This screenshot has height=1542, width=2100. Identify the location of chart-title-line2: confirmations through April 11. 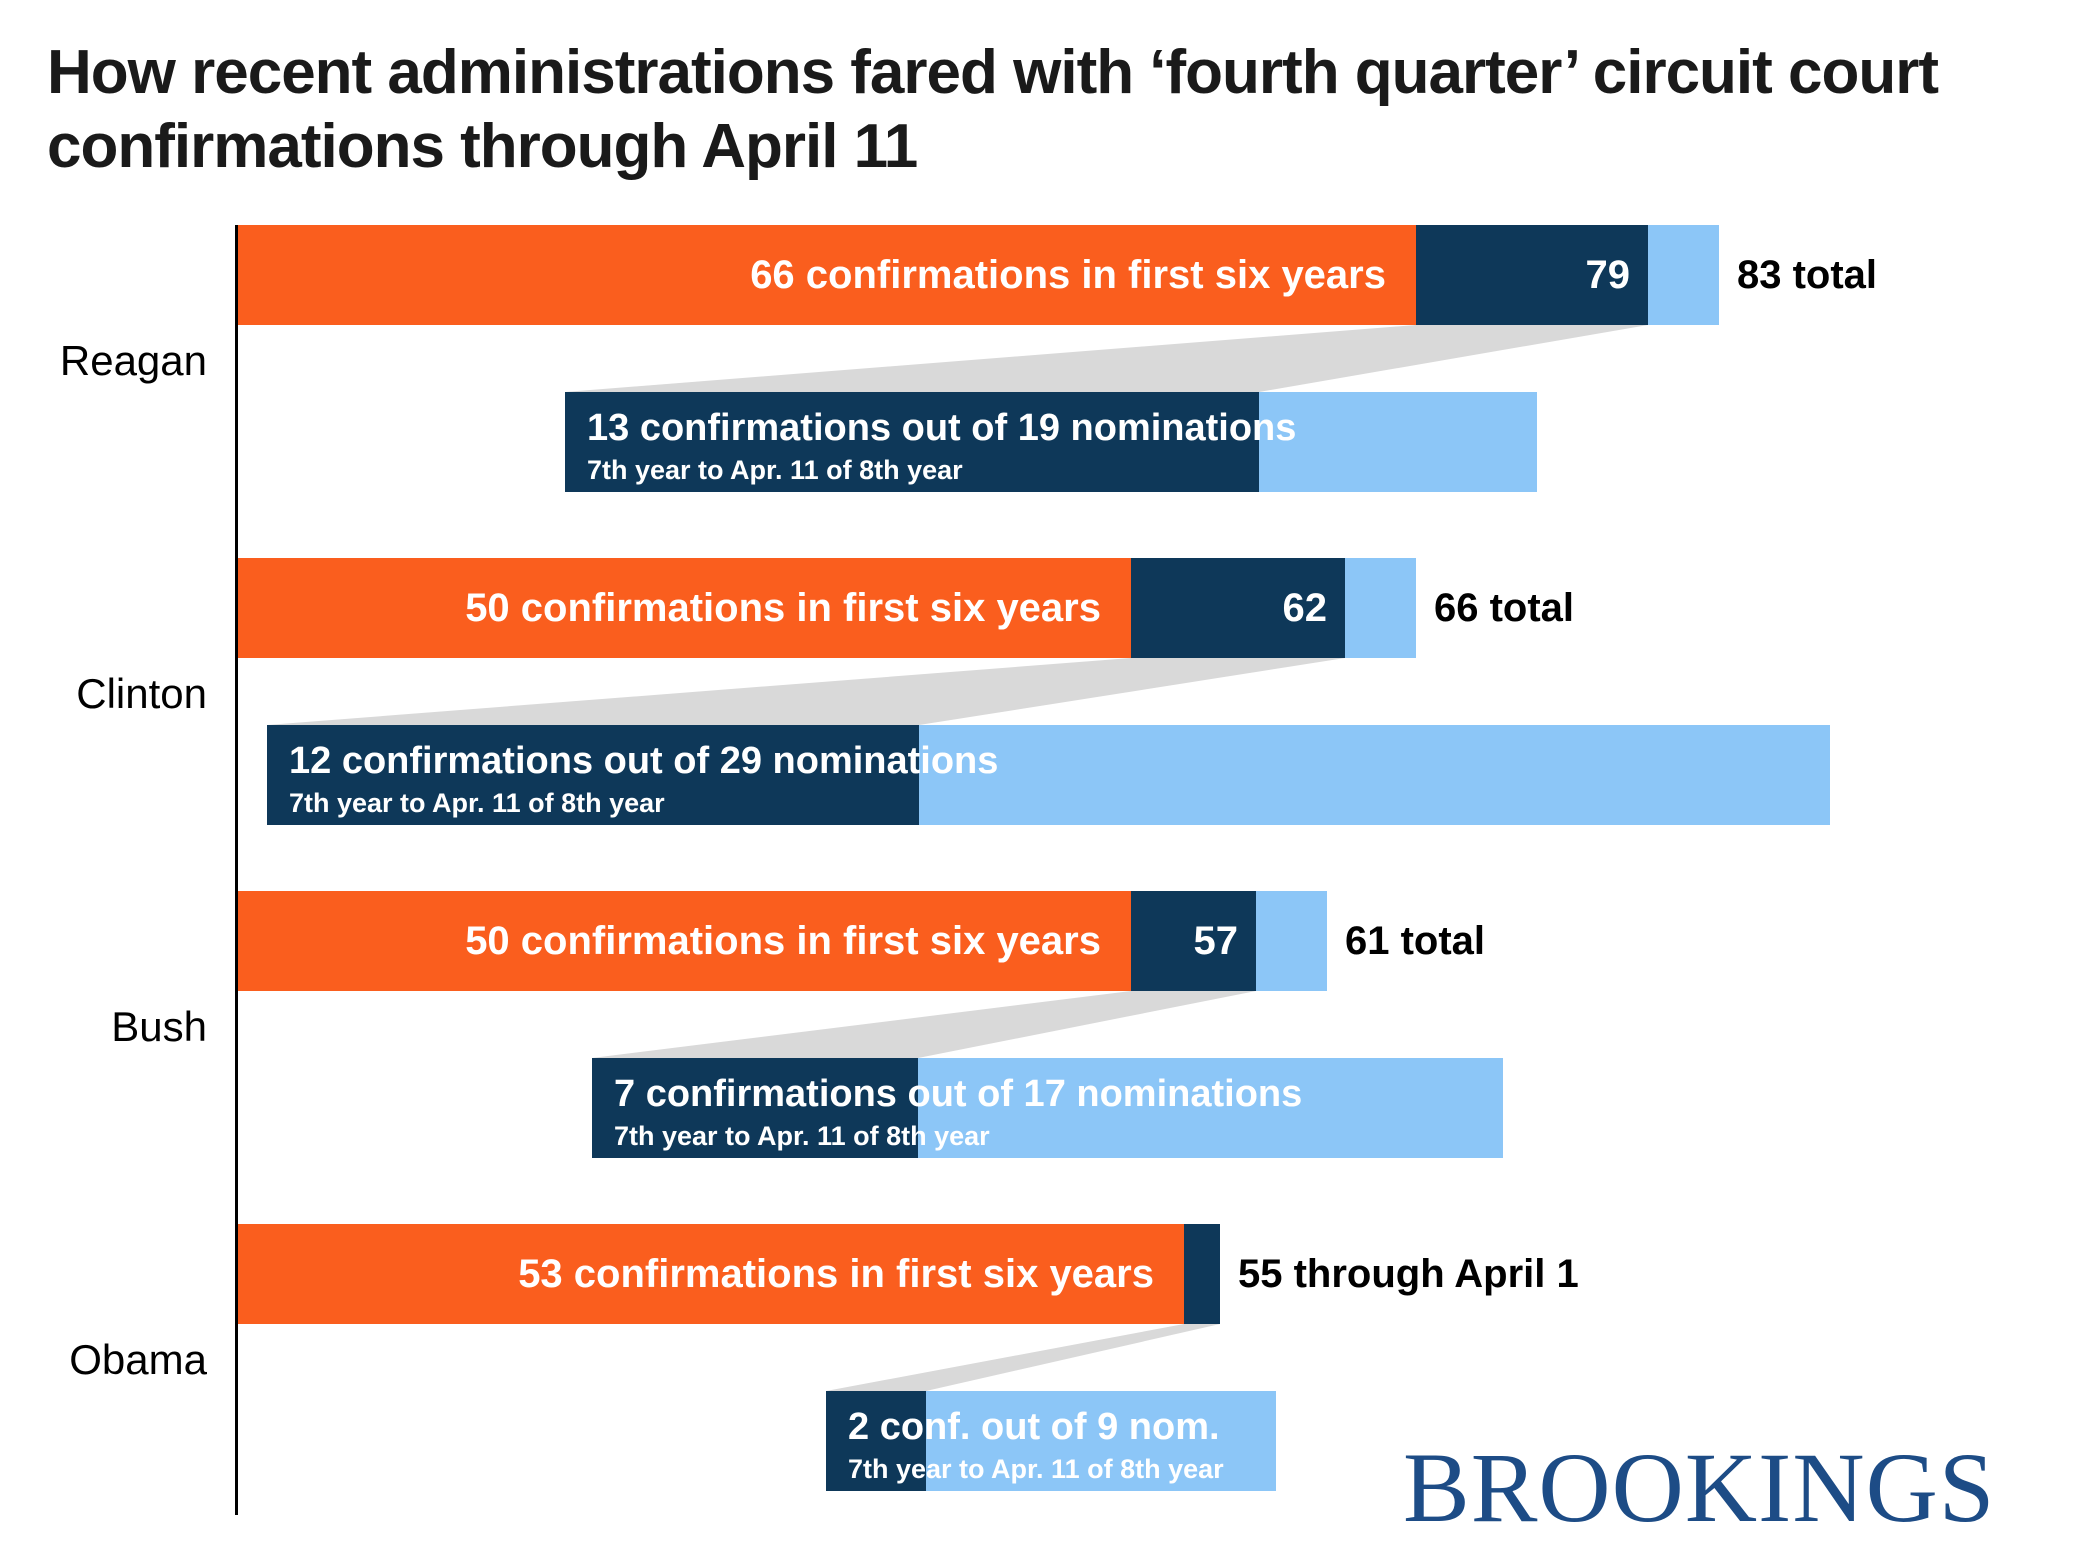
(482, 146).